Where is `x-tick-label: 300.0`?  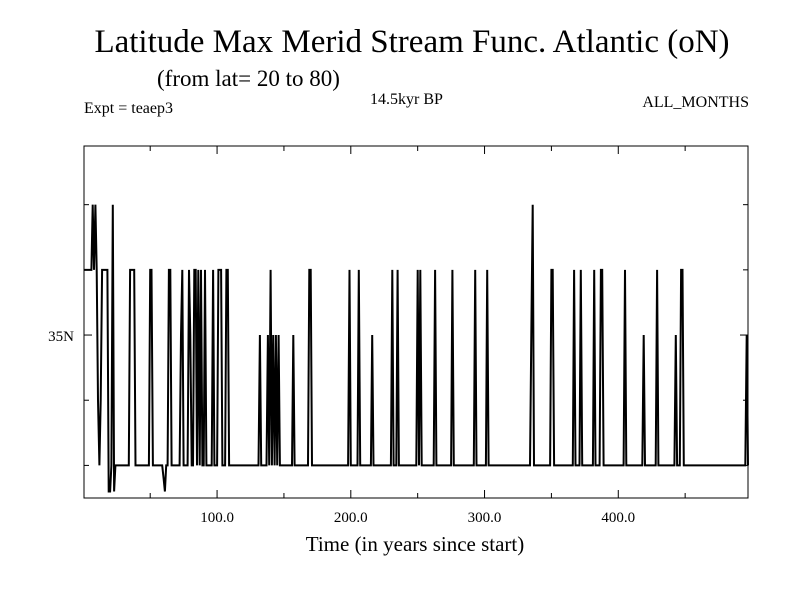
x-tick-label: 300.0 is located at coordinates (485, 518).